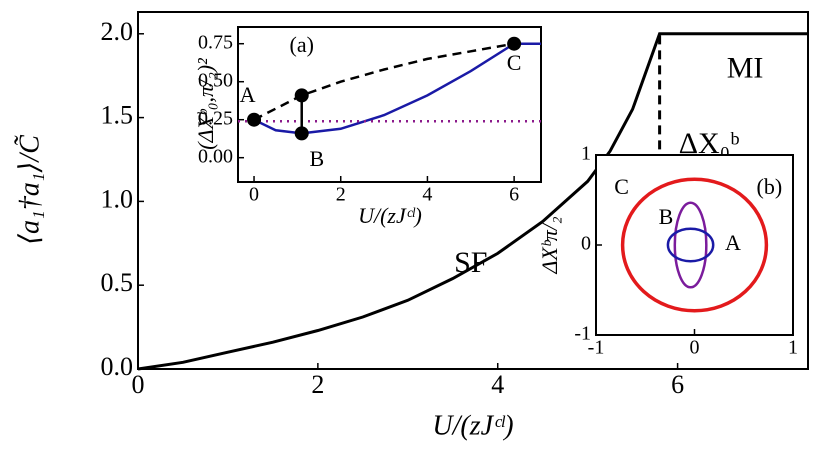 This screenshot has width=830, height=453. I want to click on y-tick-label: 0, so click(586, 244).